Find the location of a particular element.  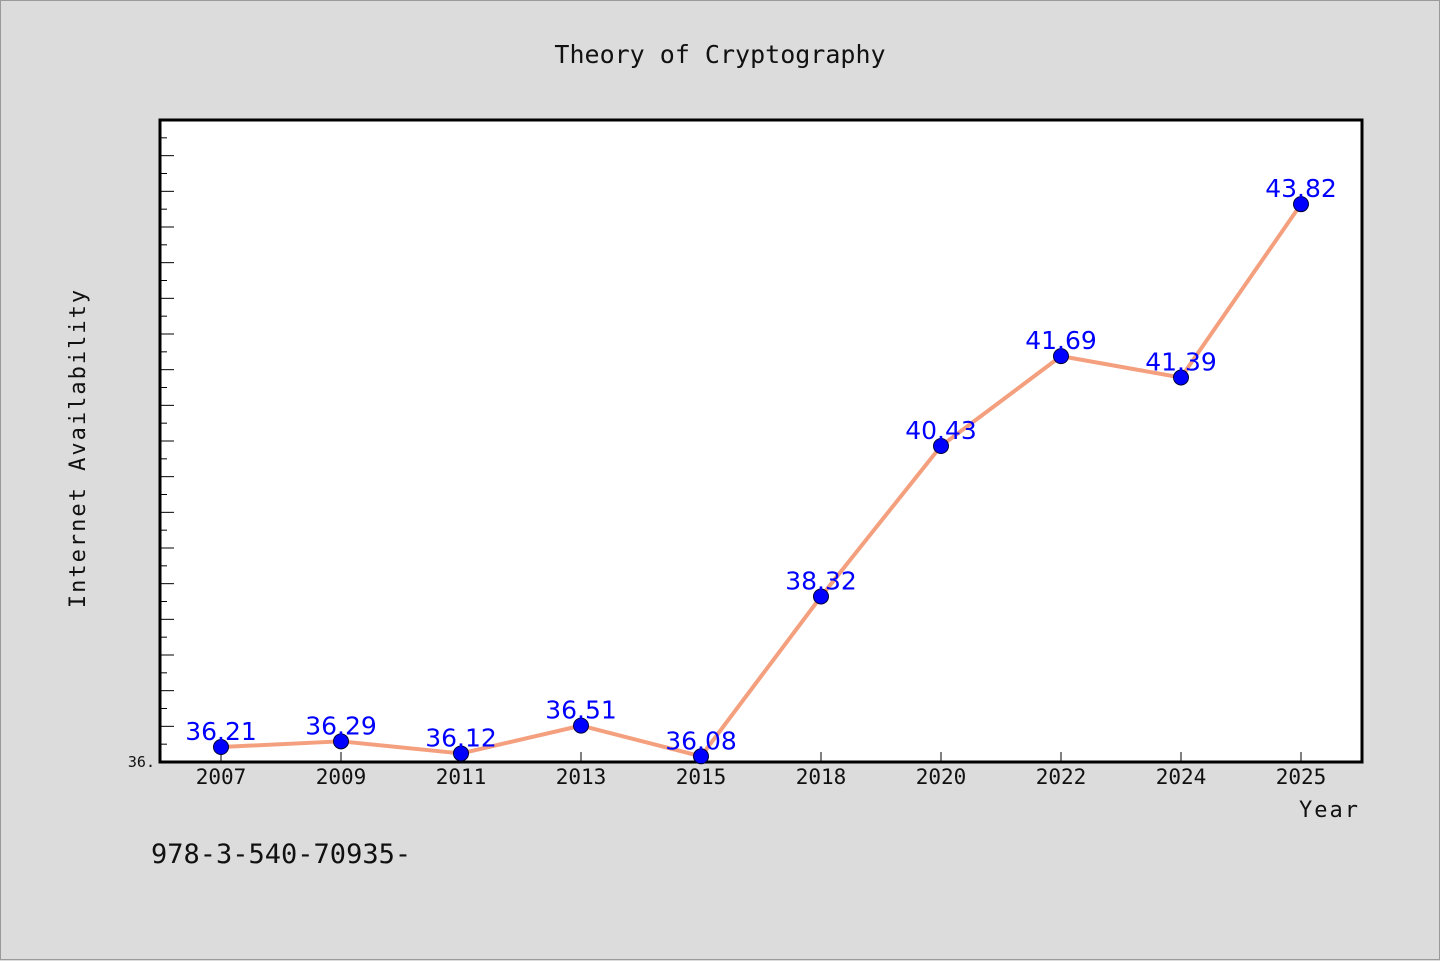

x-tick-label: 2013 is located at coordinates (581, 777).